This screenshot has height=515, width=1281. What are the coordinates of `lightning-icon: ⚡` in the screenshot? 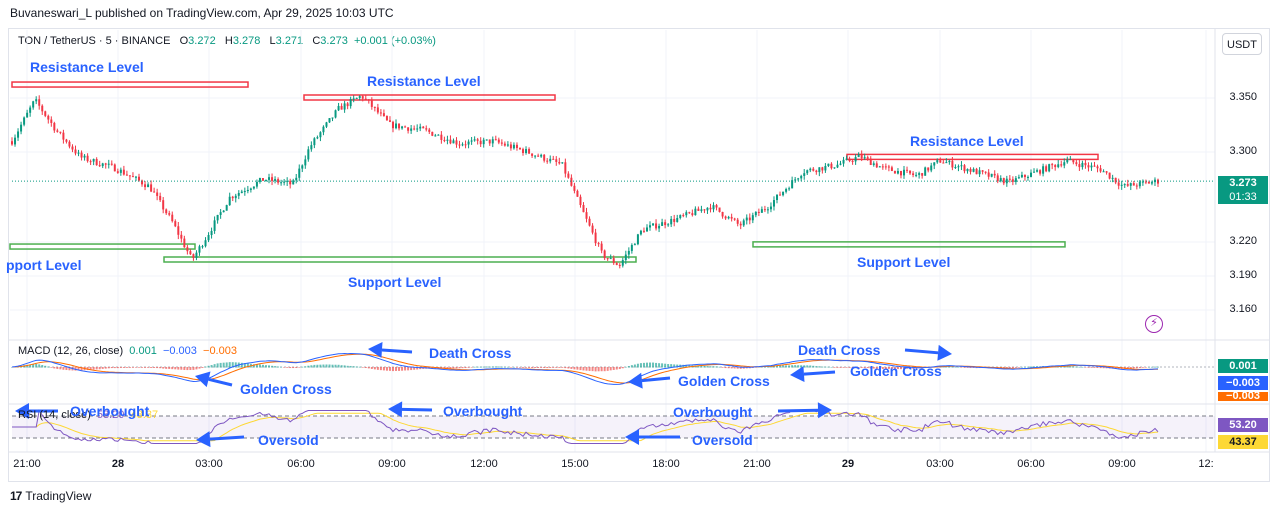 It's located at (1154, 324).